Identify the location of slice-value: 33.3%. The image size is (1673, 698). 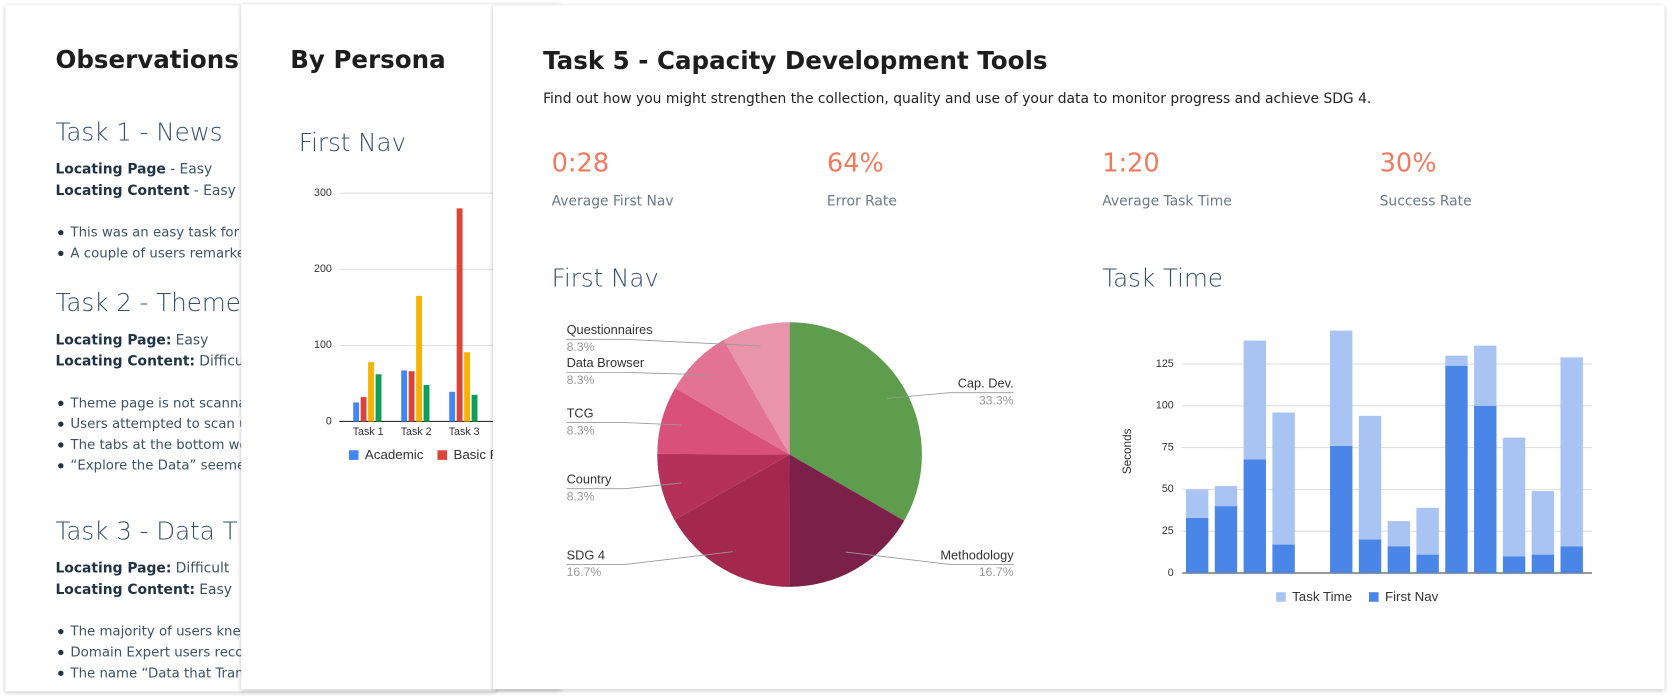
(996, 400).